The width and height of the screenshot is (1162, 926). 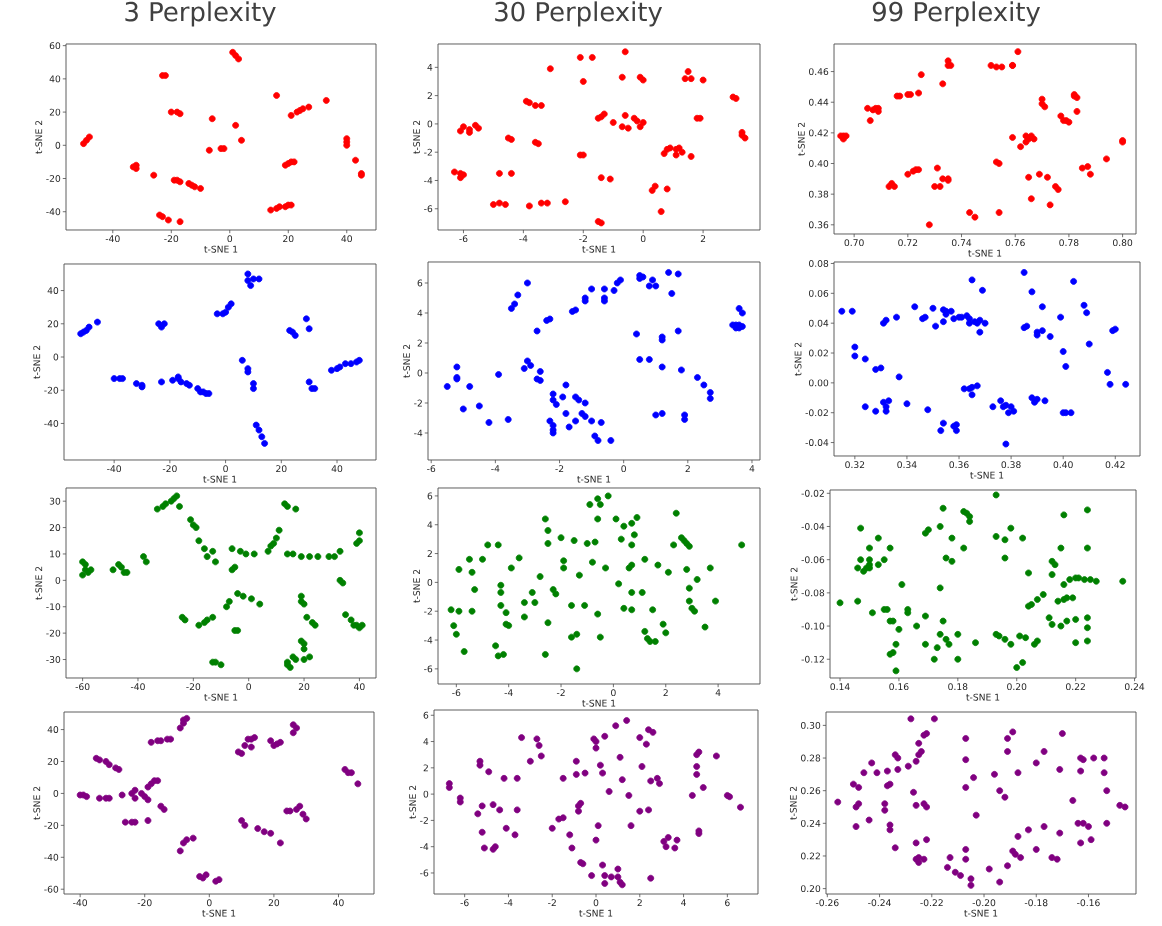 What do you see at coordinates (956, 14) in the screenshot?
I see `chart-title: 99 Perplexity` at bounding box center [956, 14].